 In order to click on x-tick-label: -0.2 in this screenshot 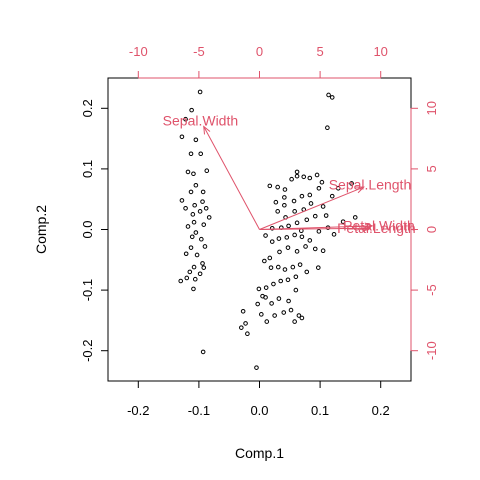, I will do `click(138, 410)`.